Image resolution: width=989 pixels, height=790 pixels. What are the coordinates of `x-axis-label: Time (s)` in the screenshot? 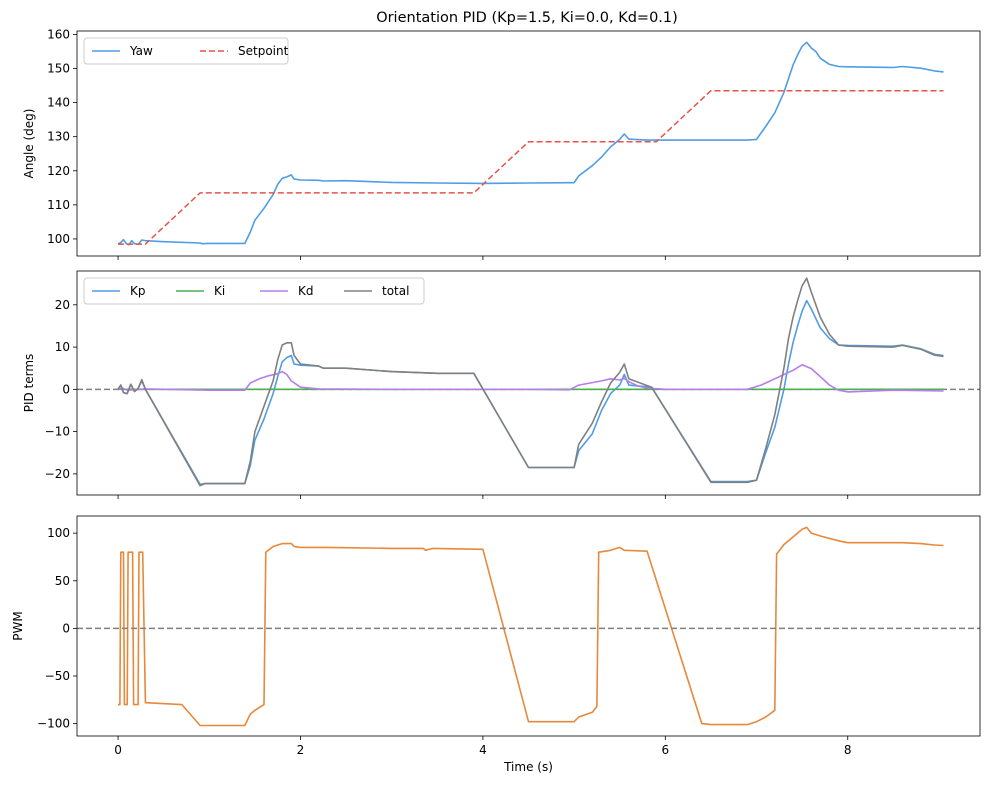 It's located at (528, 767).